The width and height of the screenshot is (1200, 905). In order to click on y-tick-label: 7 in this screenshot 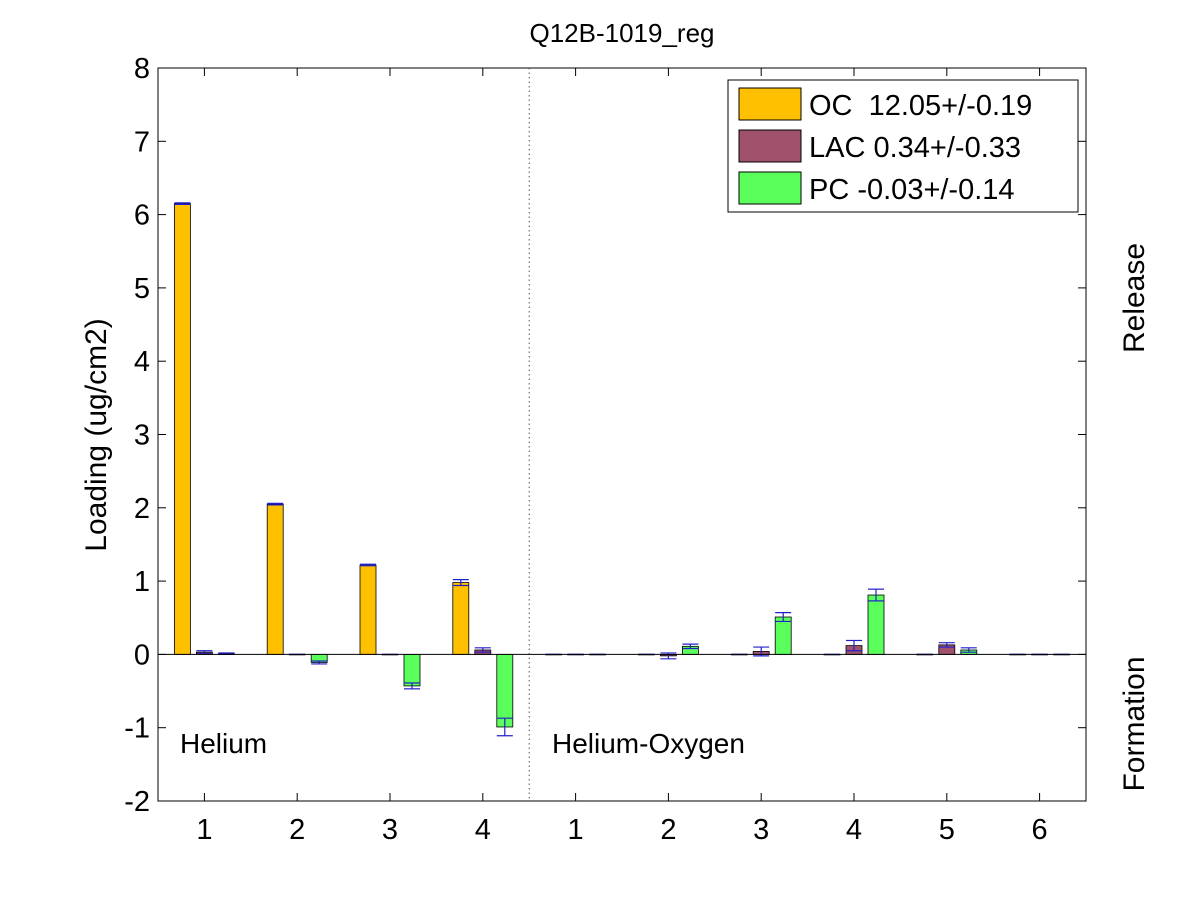, I will do `click(142, 142)`.